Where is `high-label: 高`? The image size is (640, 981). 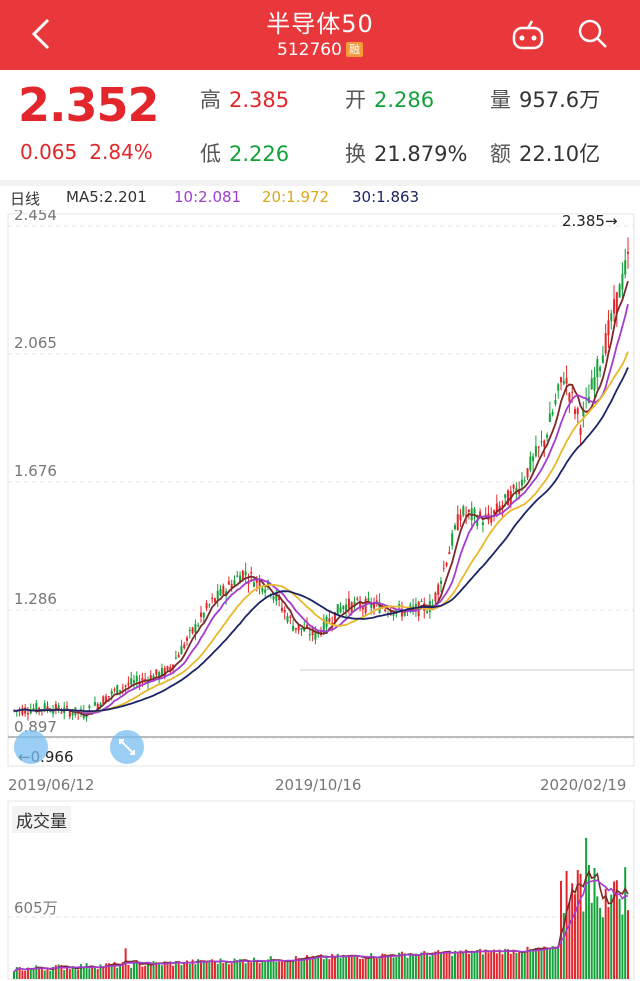 high-label: 高 is located at coordinates (210, 100).